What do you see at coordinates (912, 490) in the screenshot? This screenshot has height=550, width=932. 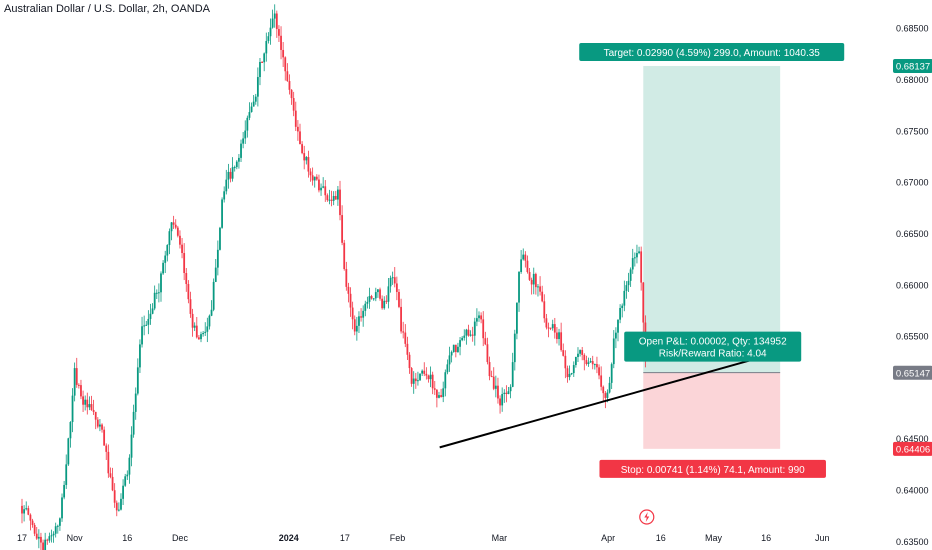 I see `y-tick-label: 0.64000` at bounding box center [912, 490].